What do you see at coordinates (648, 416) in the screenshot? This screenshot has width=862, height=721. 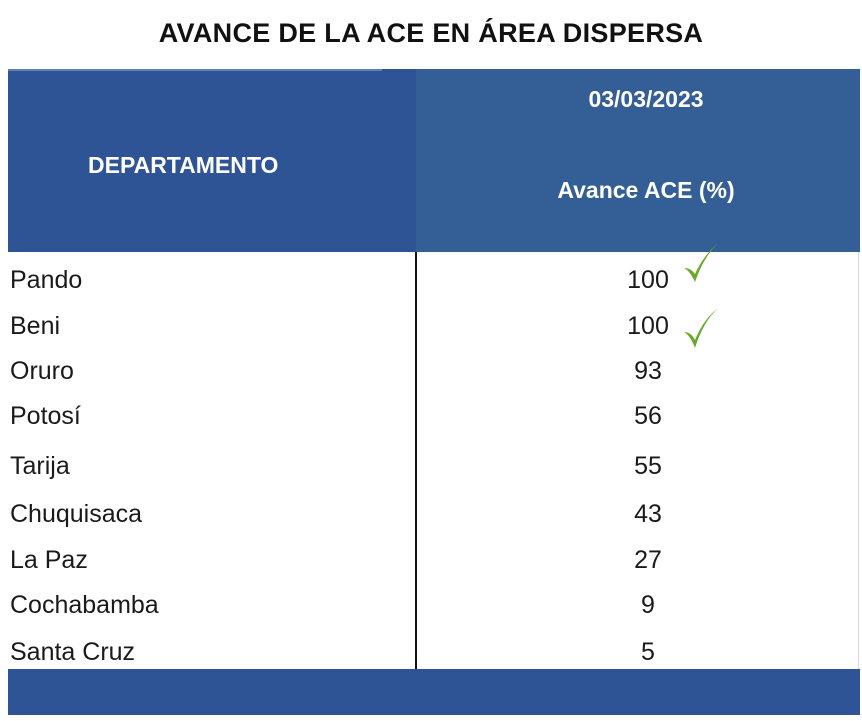 I see `value-cell: 56` at bounding box center [648, 416].